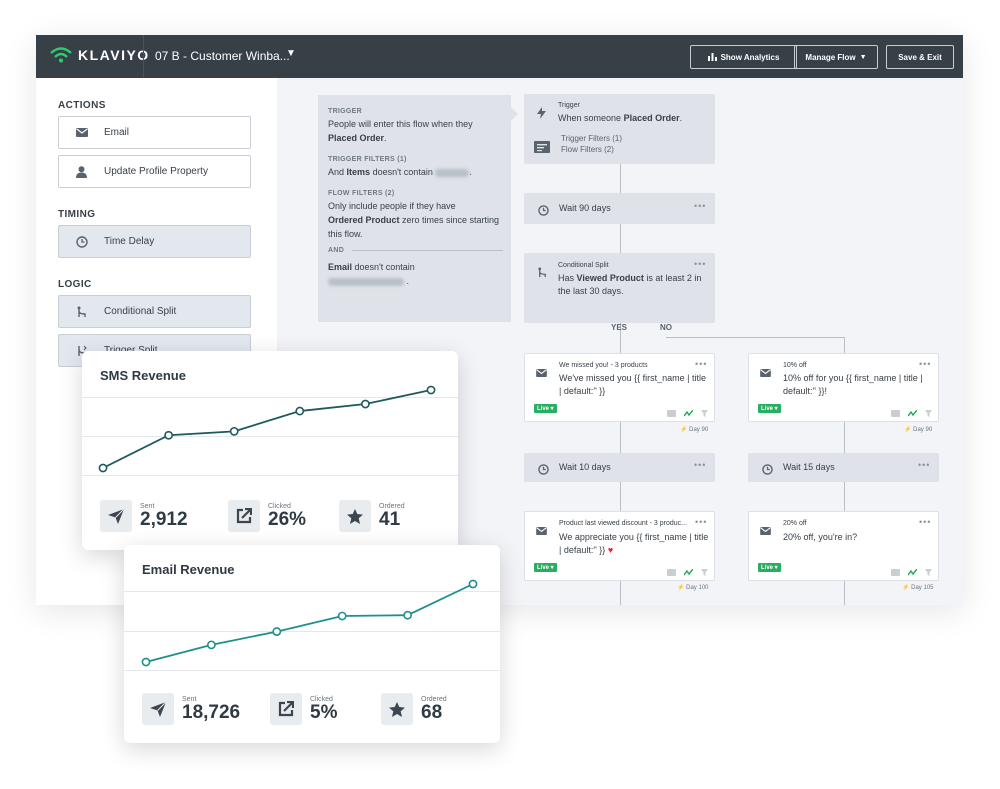 The width and height of the screenshot is (1000, 789). I want to click on wait-label: Wait 15 days, so click(809, 467).